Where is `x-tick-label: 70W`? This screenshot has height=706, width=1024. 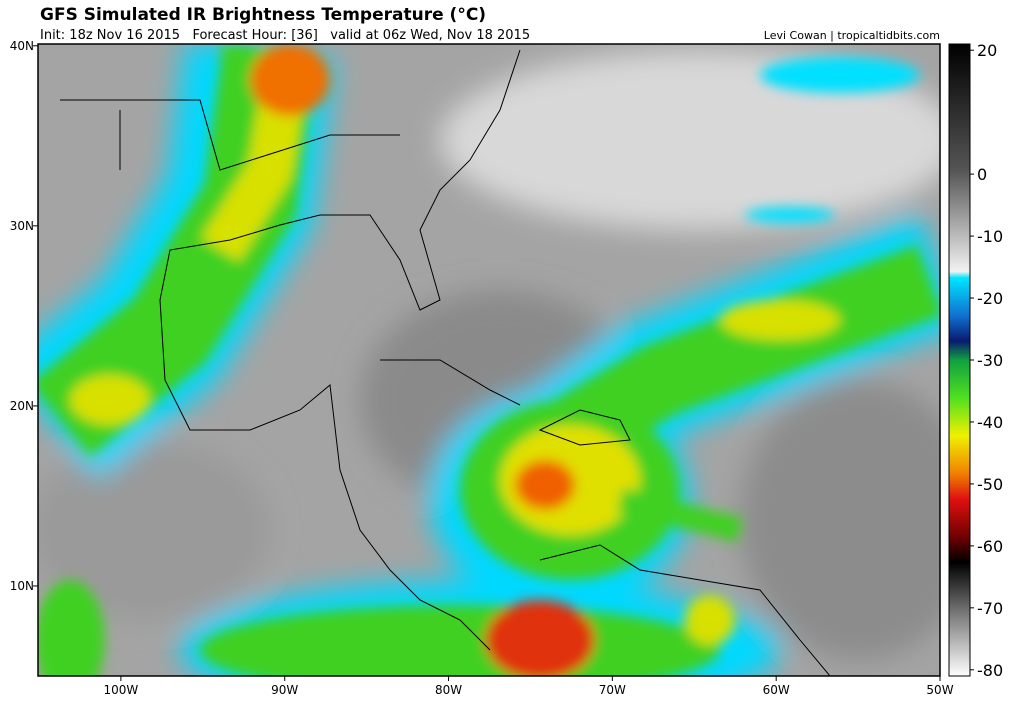
x-tick-label: 70W is located at coordinates (612, 690).